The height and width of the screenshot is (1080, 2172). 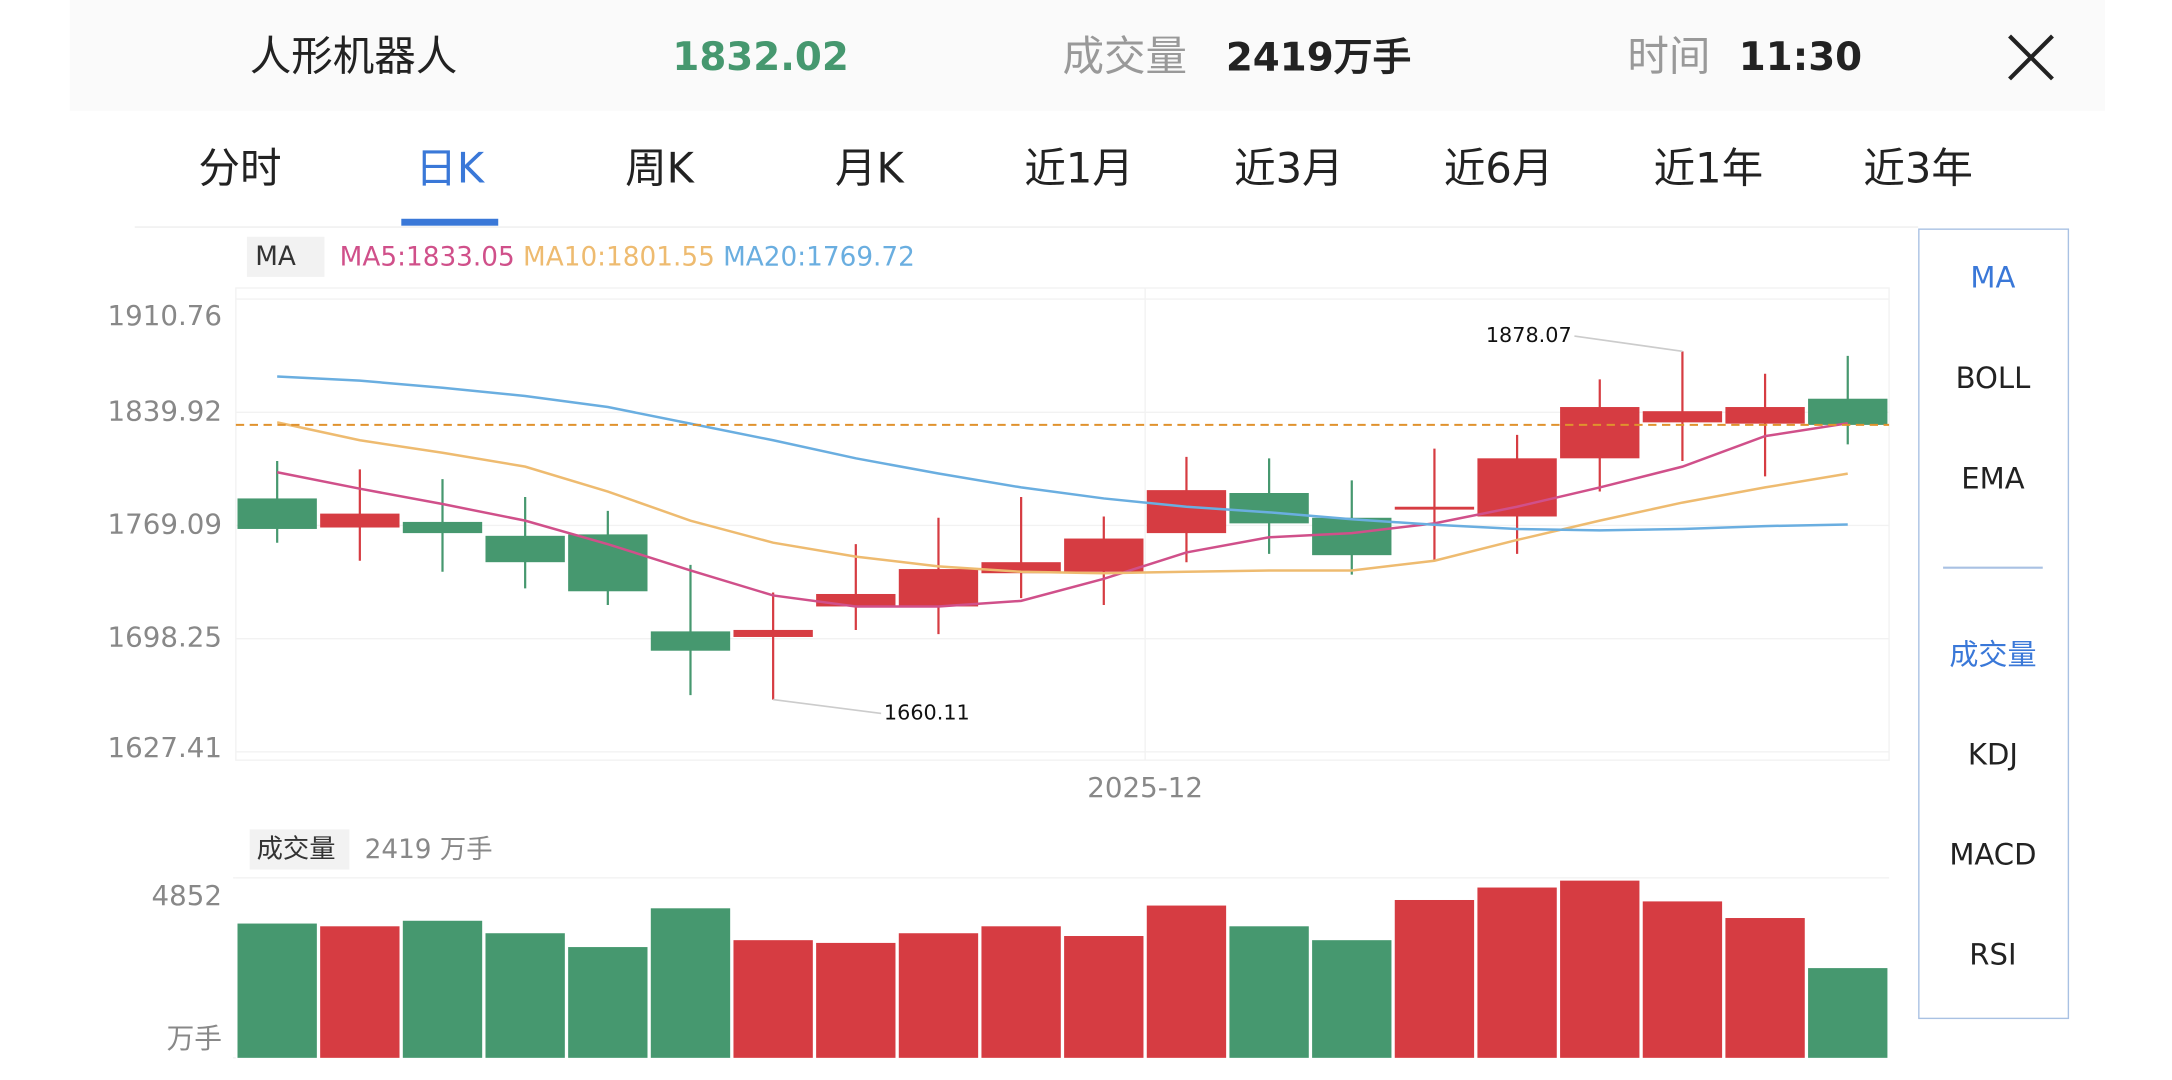 I want to click on stock-name: 人形机器人, so click(x=354, y=56).